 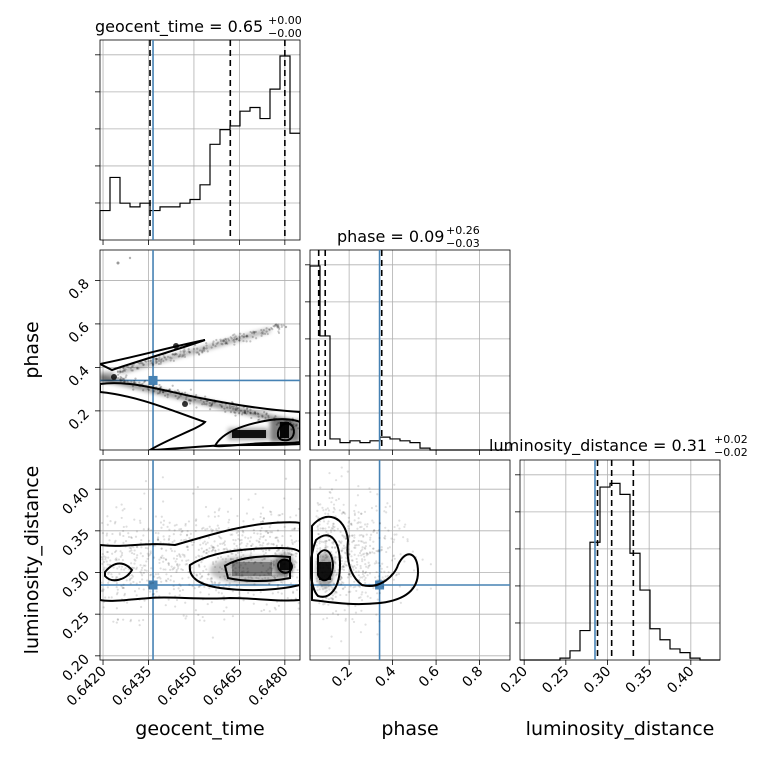 I want to click on panel-luminosity-distance-hist, so click(x=618, y=562).